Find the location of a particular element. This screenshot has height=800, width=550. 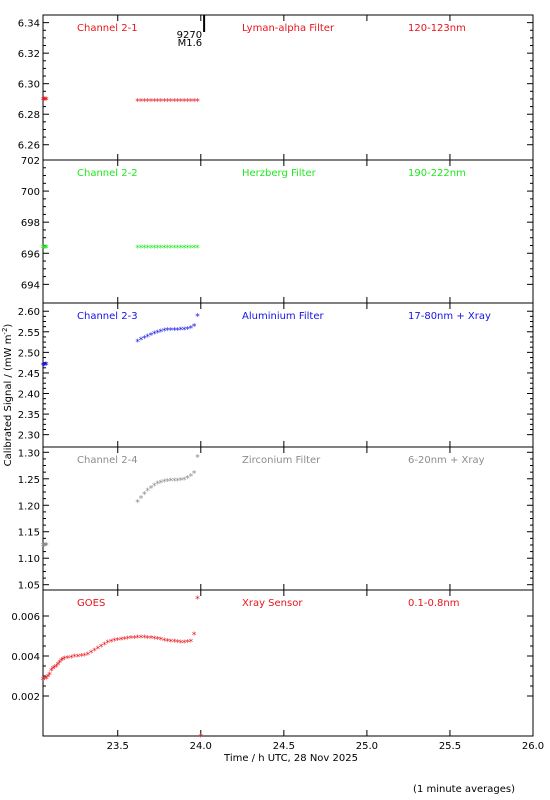

y-axis-label: Calibrated Signal / (mW m-2) is located at coordinates (7, 395).